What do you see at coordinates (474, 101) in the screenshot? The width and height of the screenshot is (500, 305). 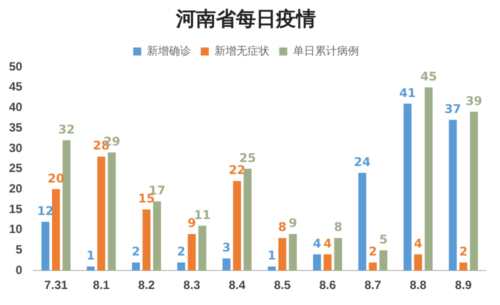 I see `data-label: 39` at bounding box center [474, 101].